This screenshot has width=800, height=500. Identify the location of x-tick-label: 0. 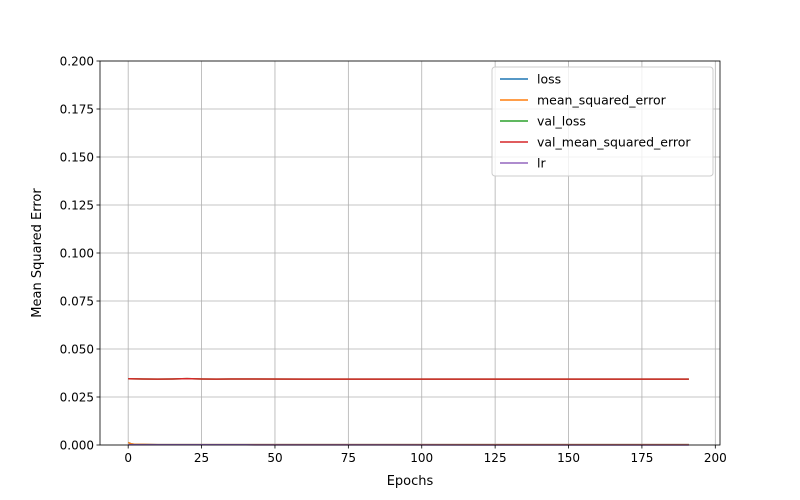
(128, 458).